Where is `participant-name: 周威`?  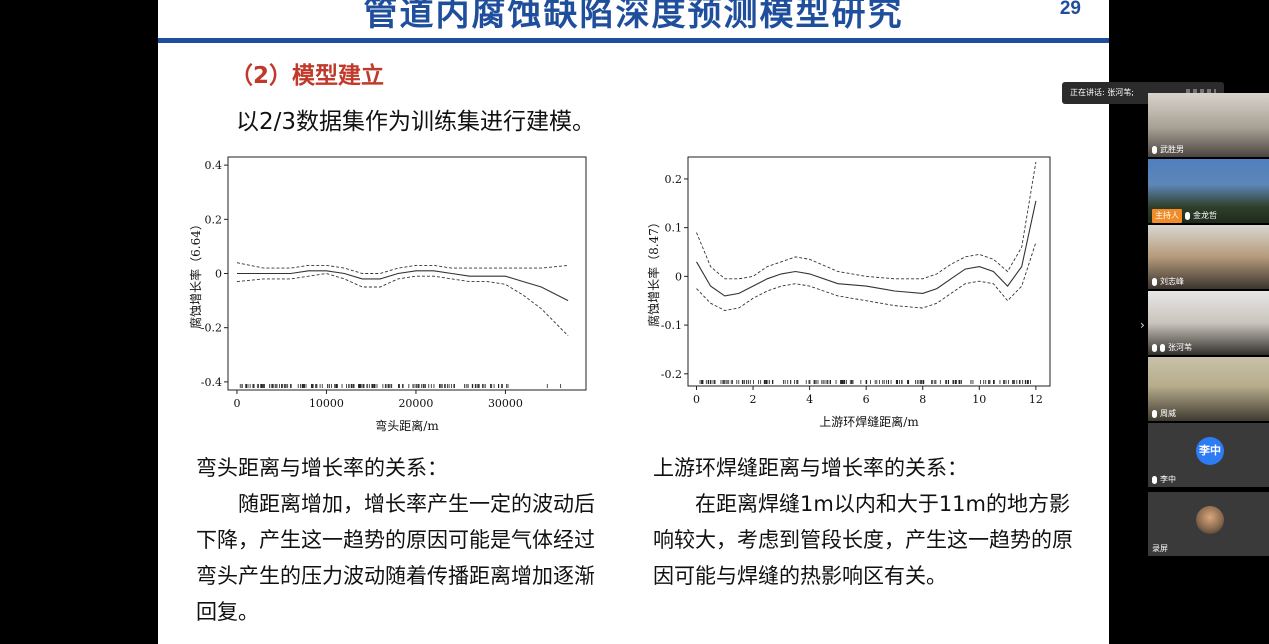
participant-name: 周威 is located at coordinates (1168, 413).